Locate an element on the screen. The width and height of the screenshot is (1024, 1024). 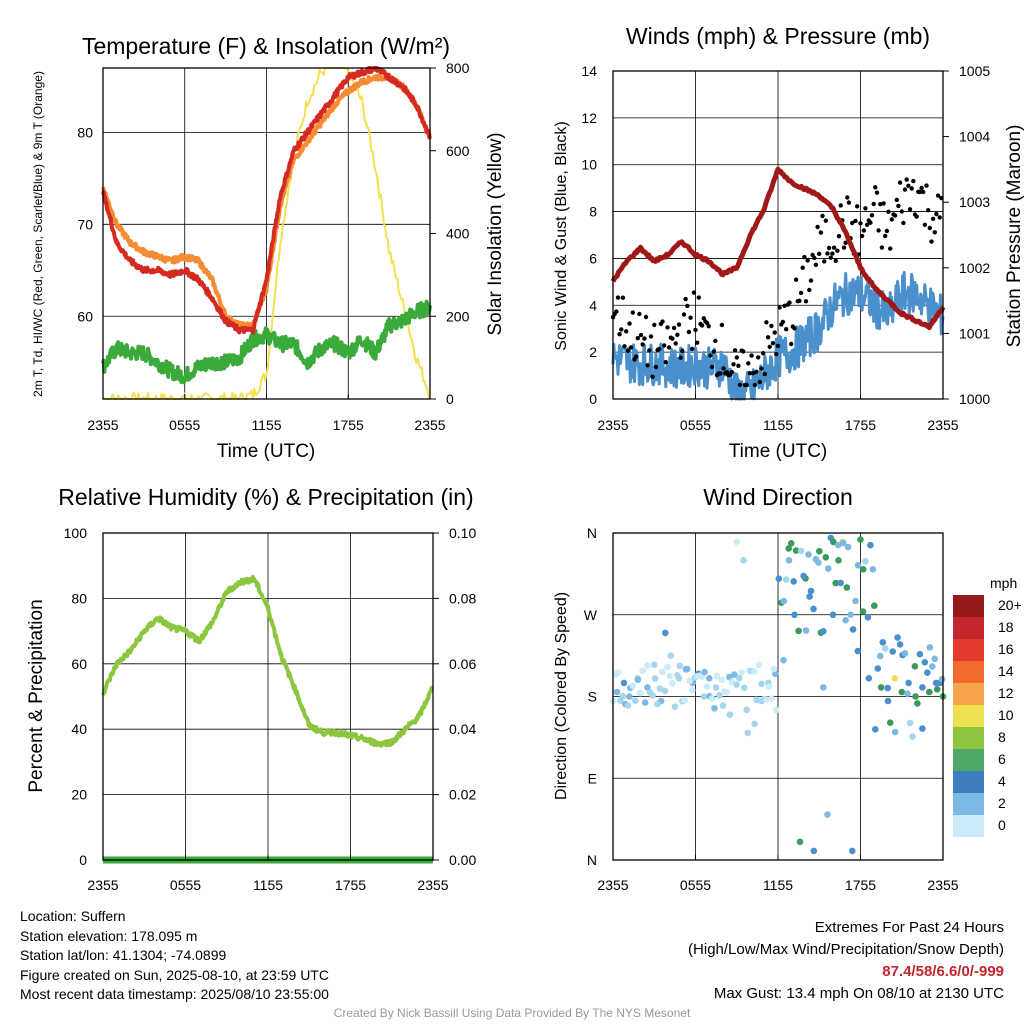
legend-label: 4 is located at coordinates (1002, 781).